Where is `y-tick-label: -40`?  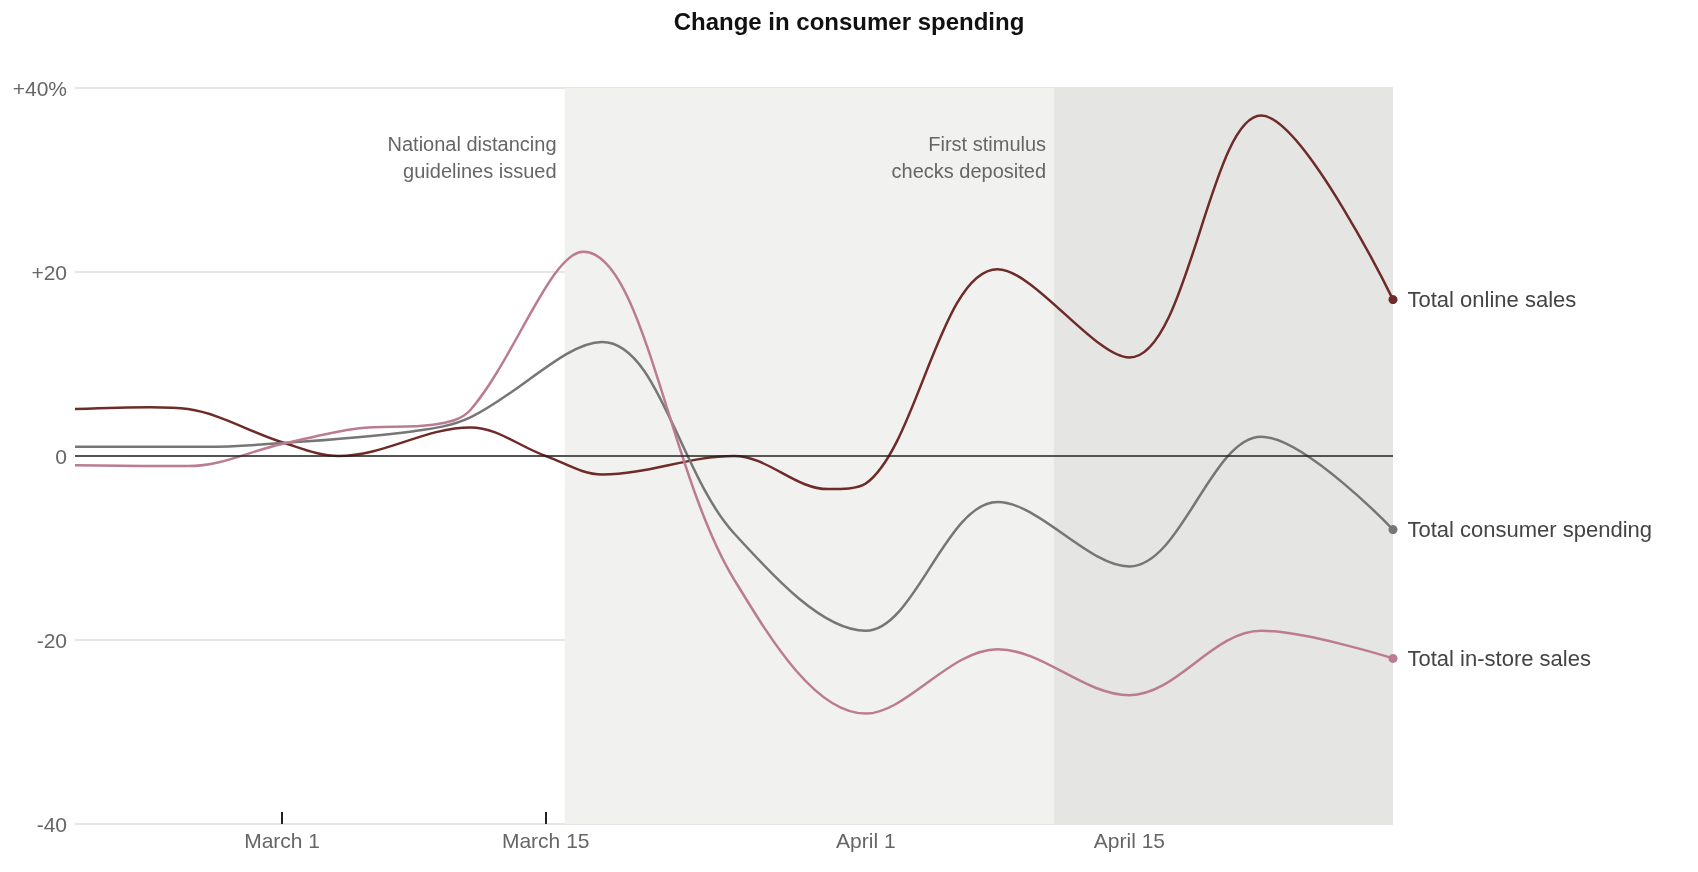 y-tick-label: -40 is located at coordinates (51, 824).